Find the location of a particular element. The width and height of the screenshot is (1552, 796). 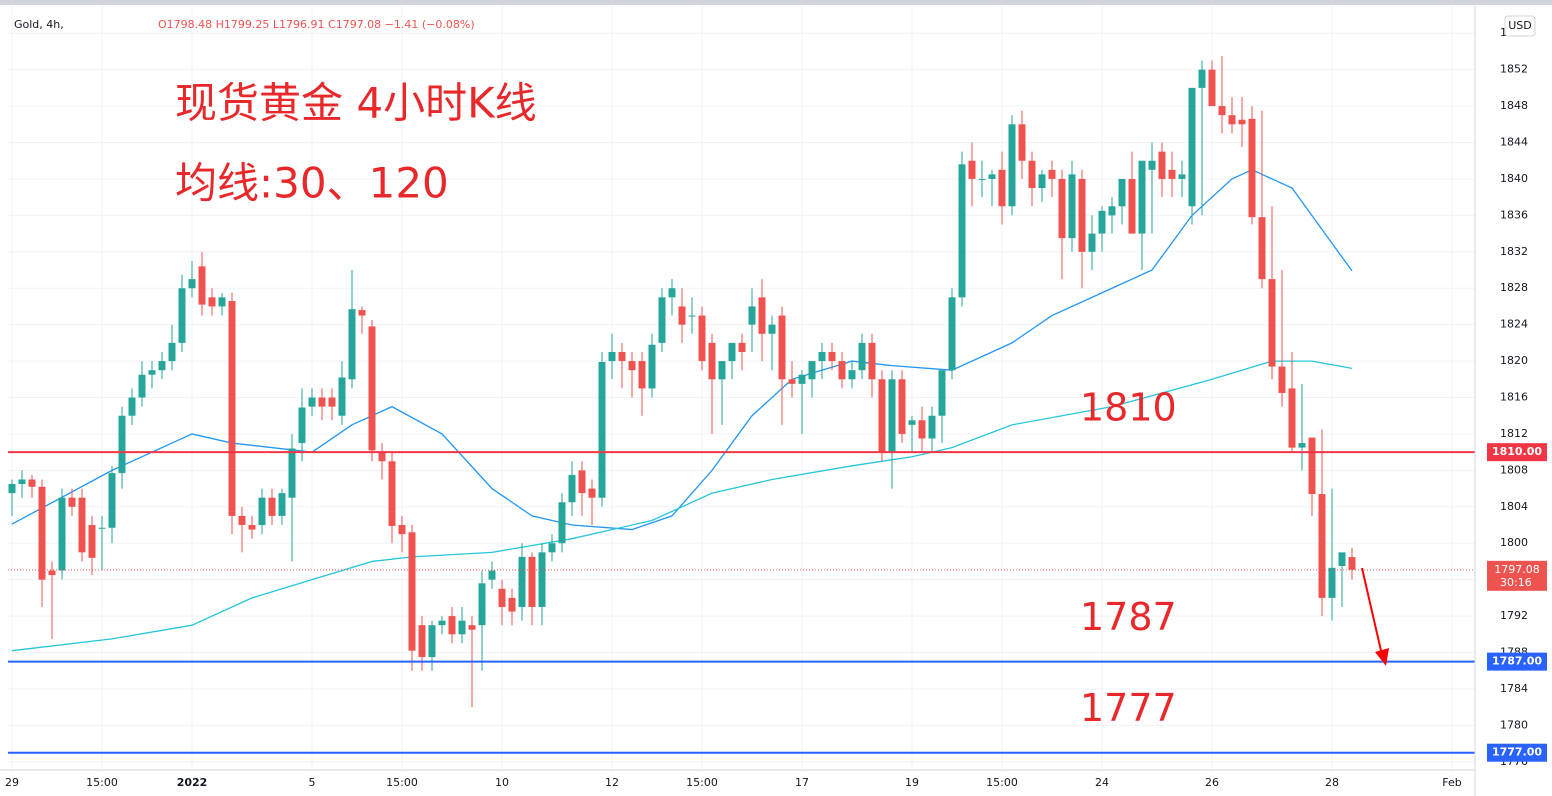

symbol: Gold, 4h, is located at coordinates (39, 24).